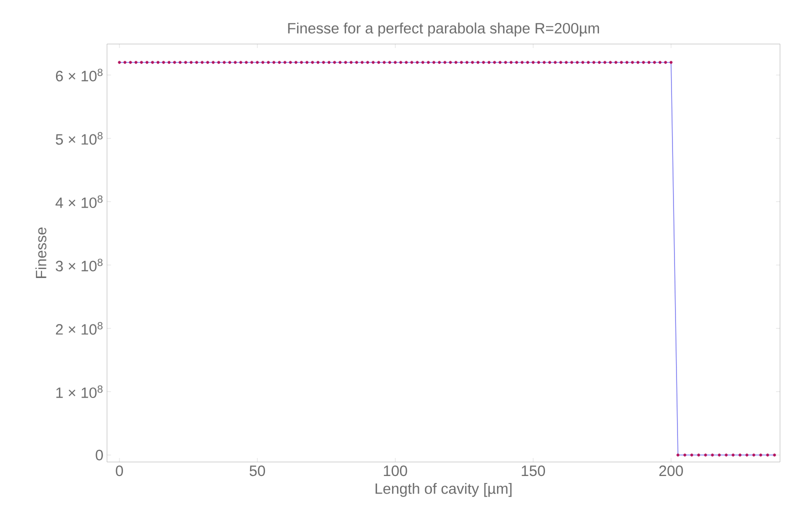 The width and height of the screenshot is (787, 520). Describe the element at coordinates (40, 253) in the screenshot. I see `y-axis-title: Finesse` at that location.